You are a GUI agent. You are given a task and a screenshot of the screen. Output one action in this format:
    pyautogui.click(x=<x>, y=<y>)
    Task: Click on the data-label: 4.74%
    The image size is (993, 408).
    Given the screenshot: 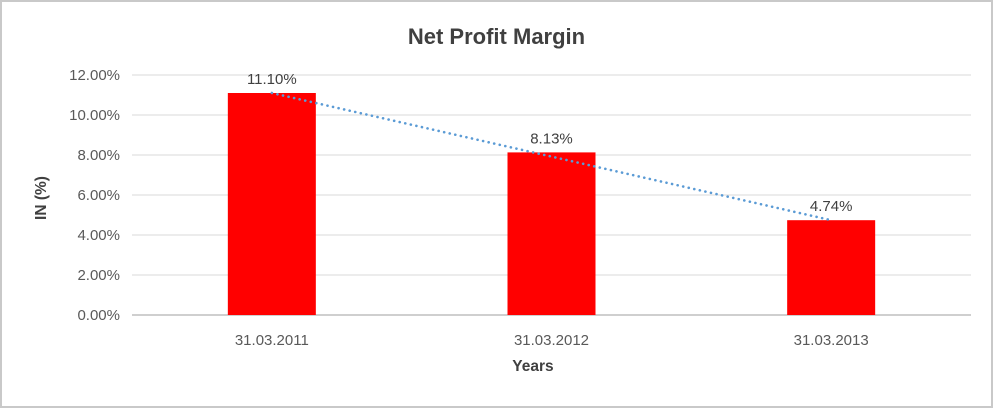 What is the action you would take?
    pyautogui.click(x=831, y=206)
    